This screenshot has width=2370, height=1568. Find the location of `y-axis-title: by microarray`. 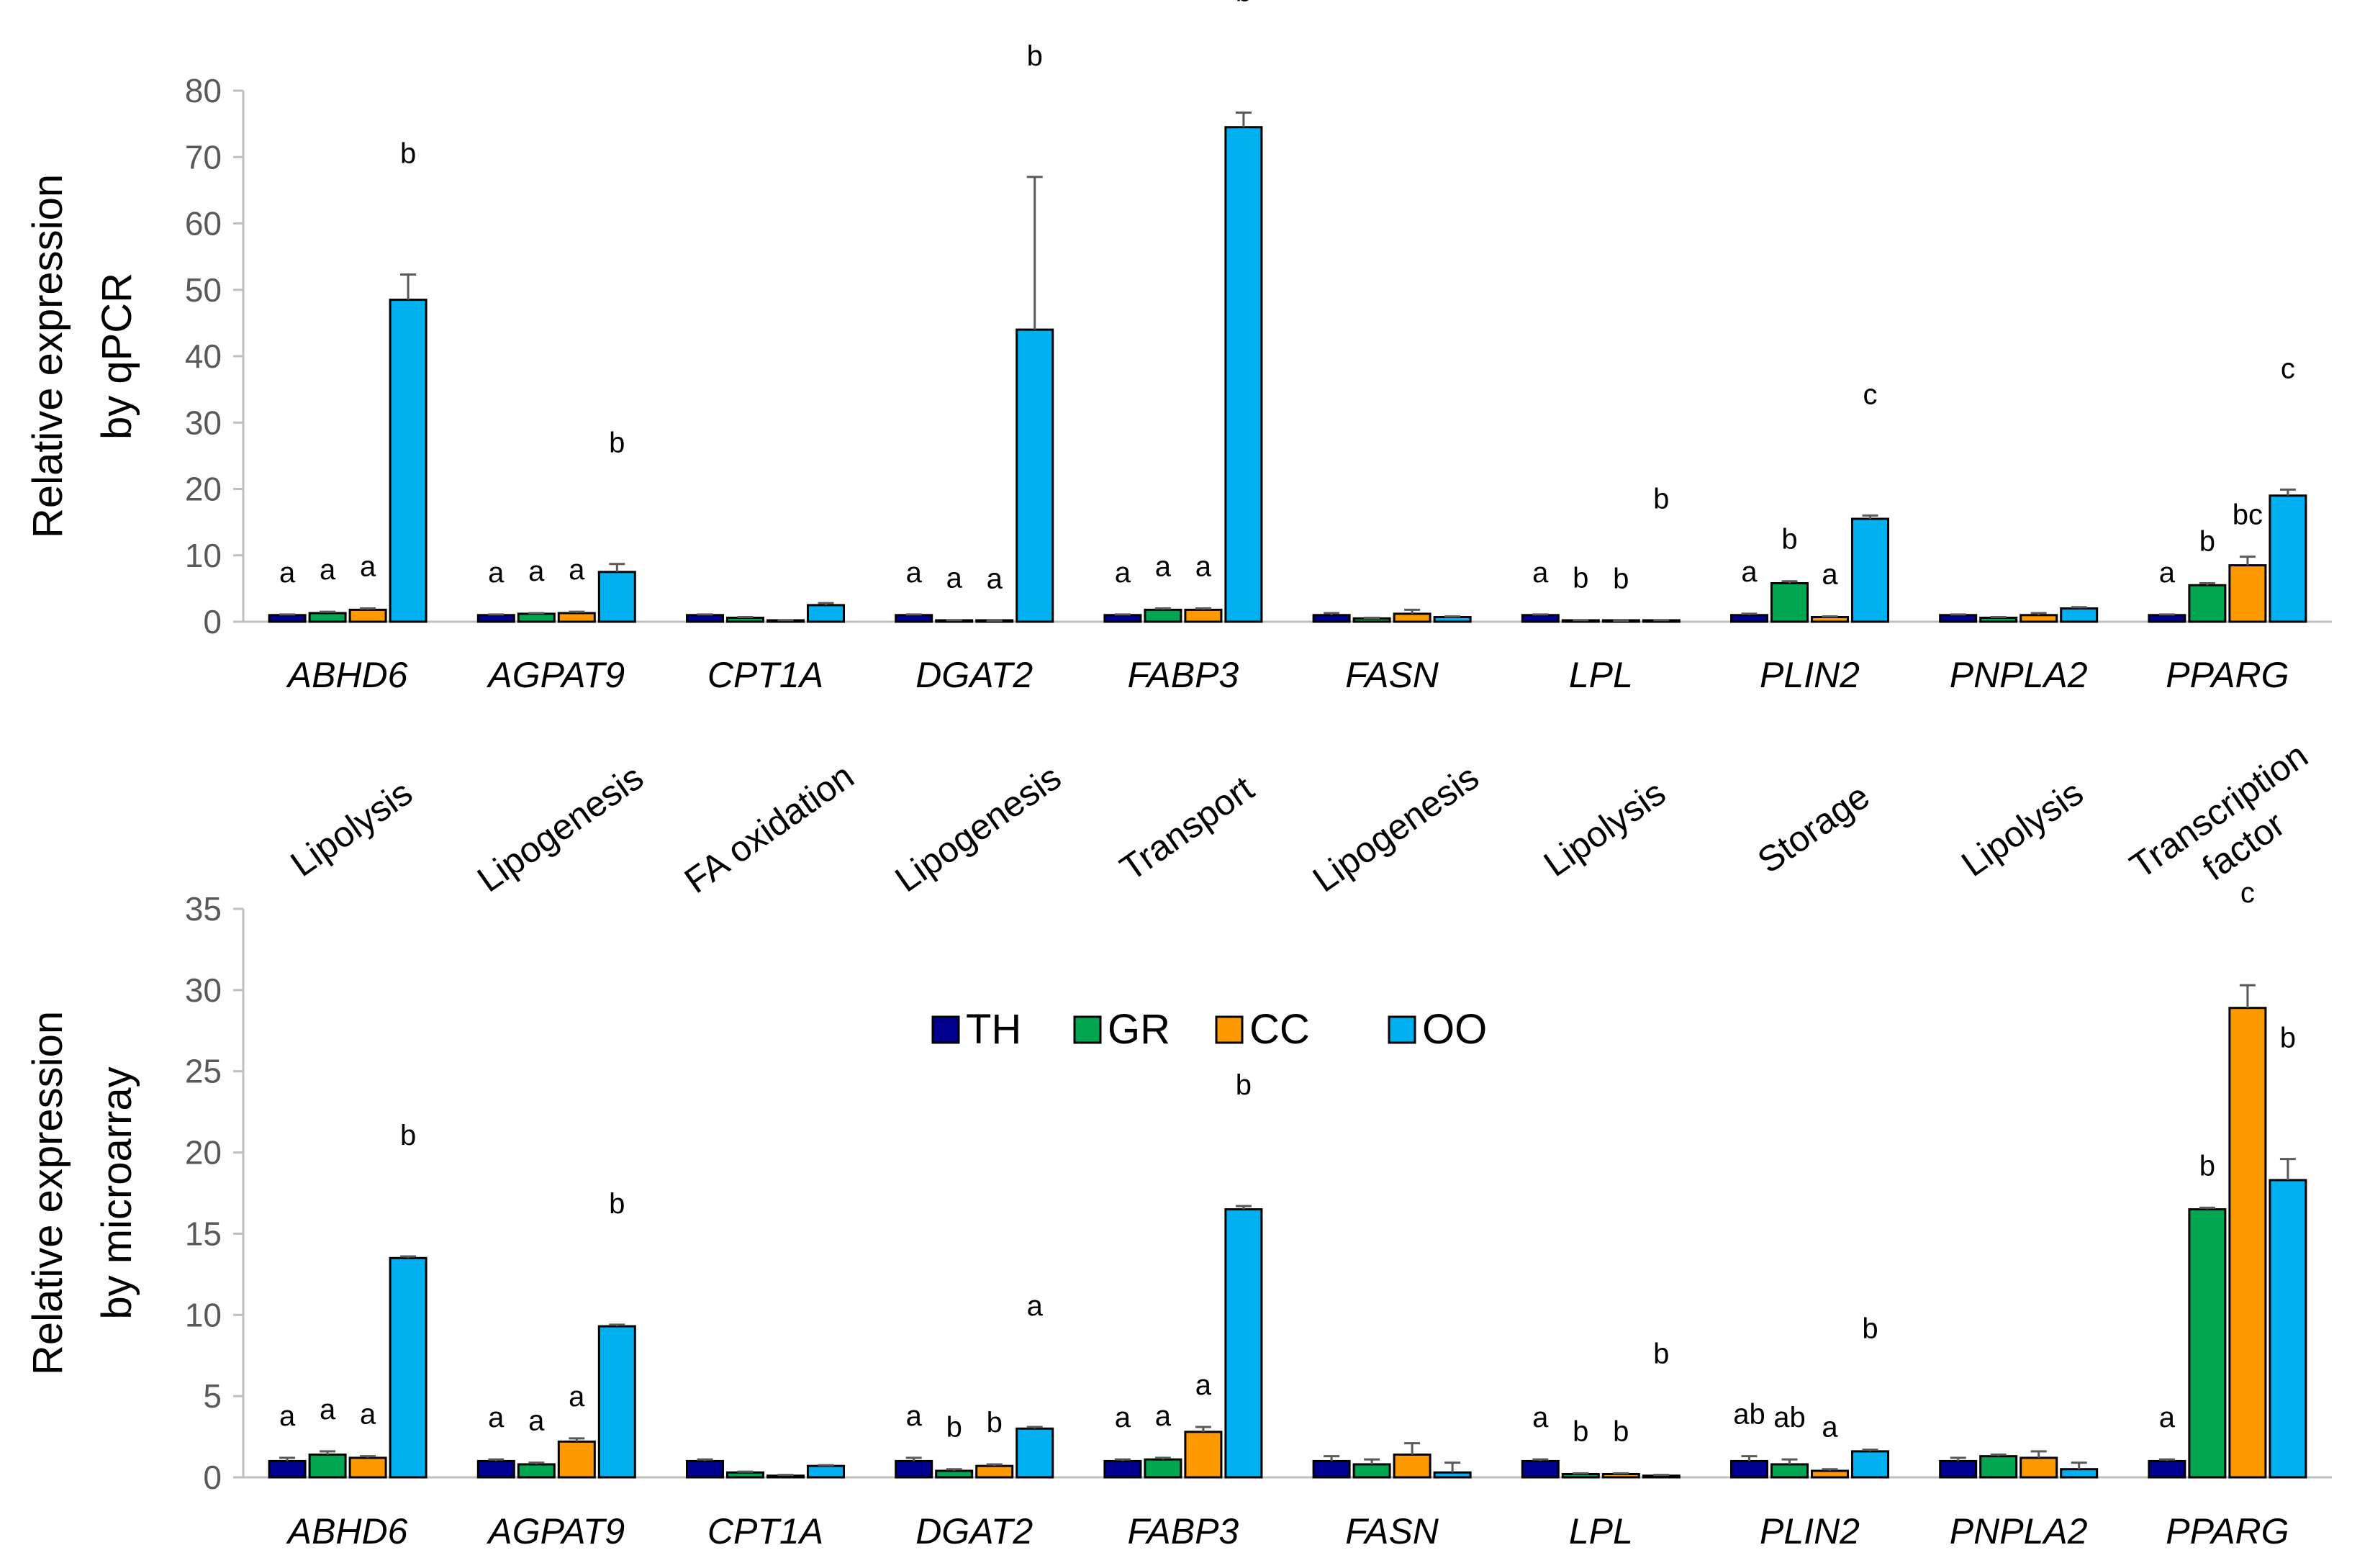

y-axis-title: by microarray is located at coordinates (117, 1193).